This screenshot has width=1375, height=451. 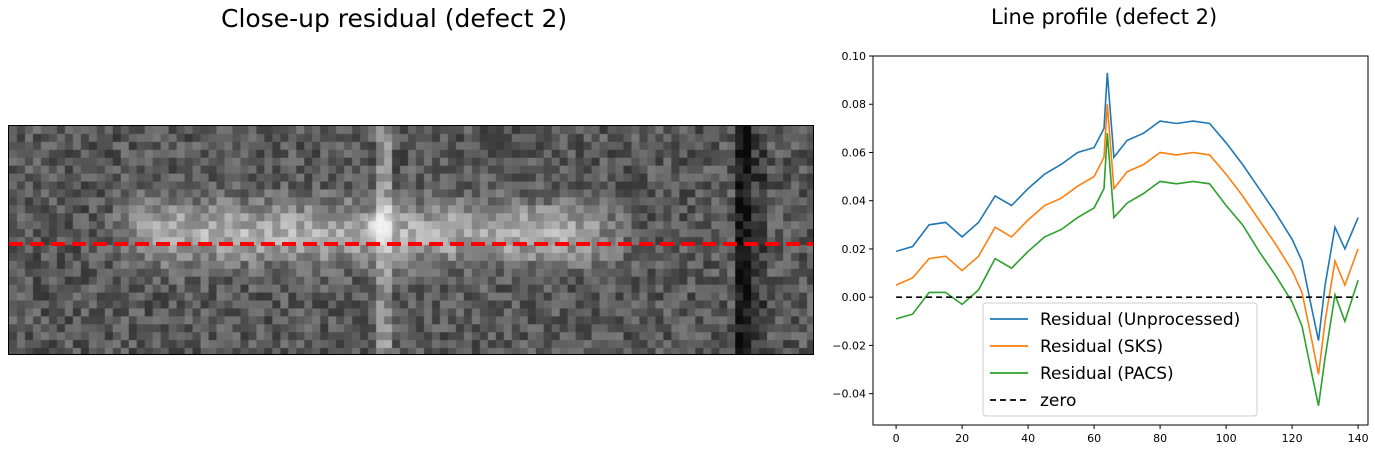 What do you see at coordinates (854, 249) in the screenshot?
I see `y-tick-label: 0.02` at bounding box center [854, 249].